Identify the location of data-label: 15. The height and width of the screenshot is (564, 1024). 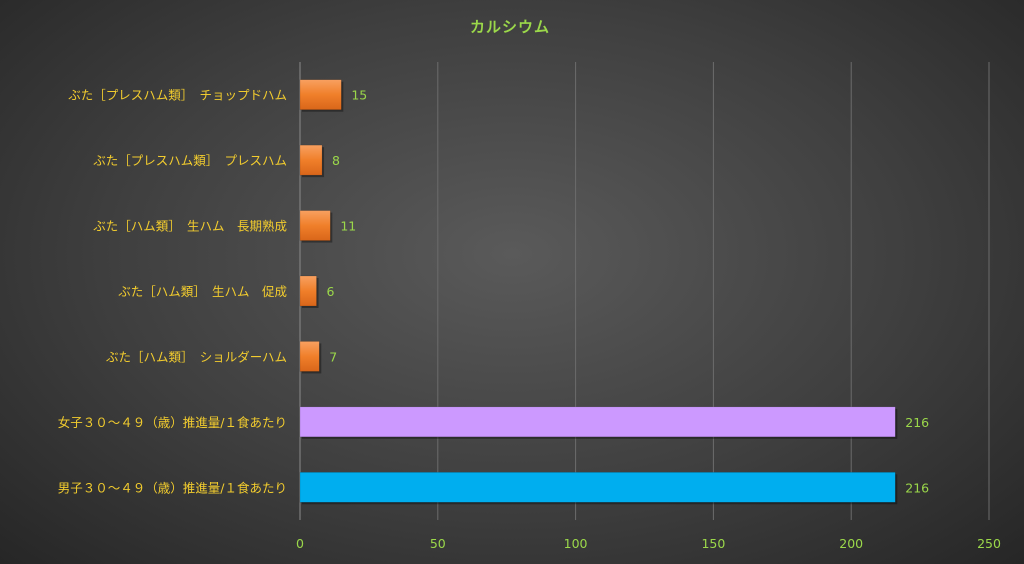
(359, 95).